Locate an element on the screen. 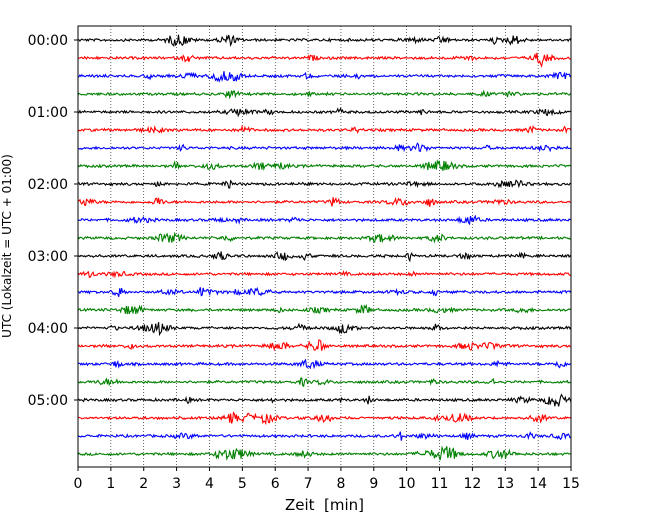  y-tick-label: 05:00 is located at coordinates (48, 401).